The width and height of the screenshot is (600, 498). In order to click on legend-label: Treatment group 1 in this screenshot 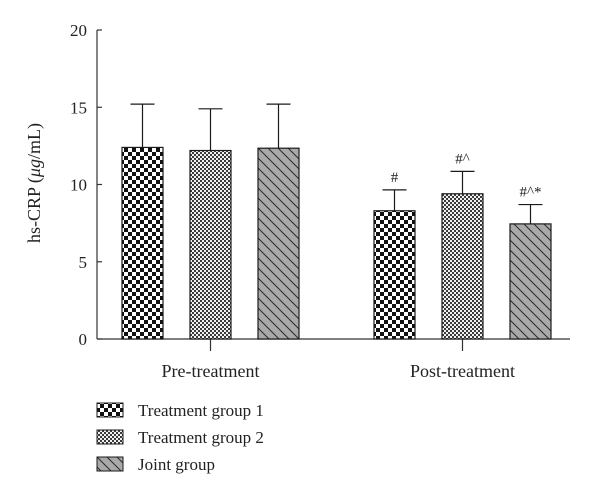, I will do `click(201, 410)`.